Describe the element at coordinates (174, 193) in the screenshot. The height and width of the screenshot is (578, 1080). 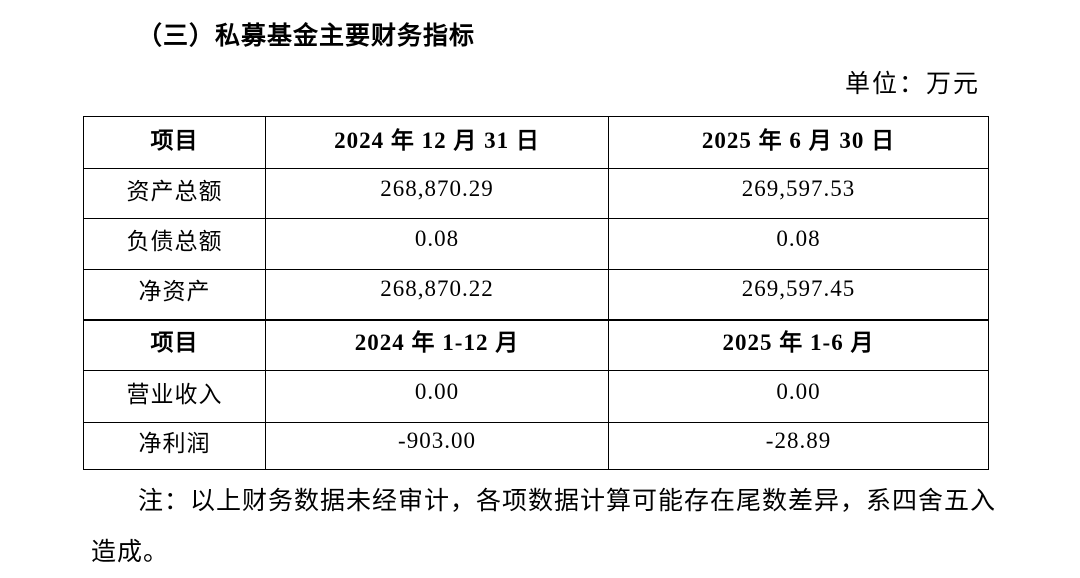
I see `row-label: 资产总额` at that location.